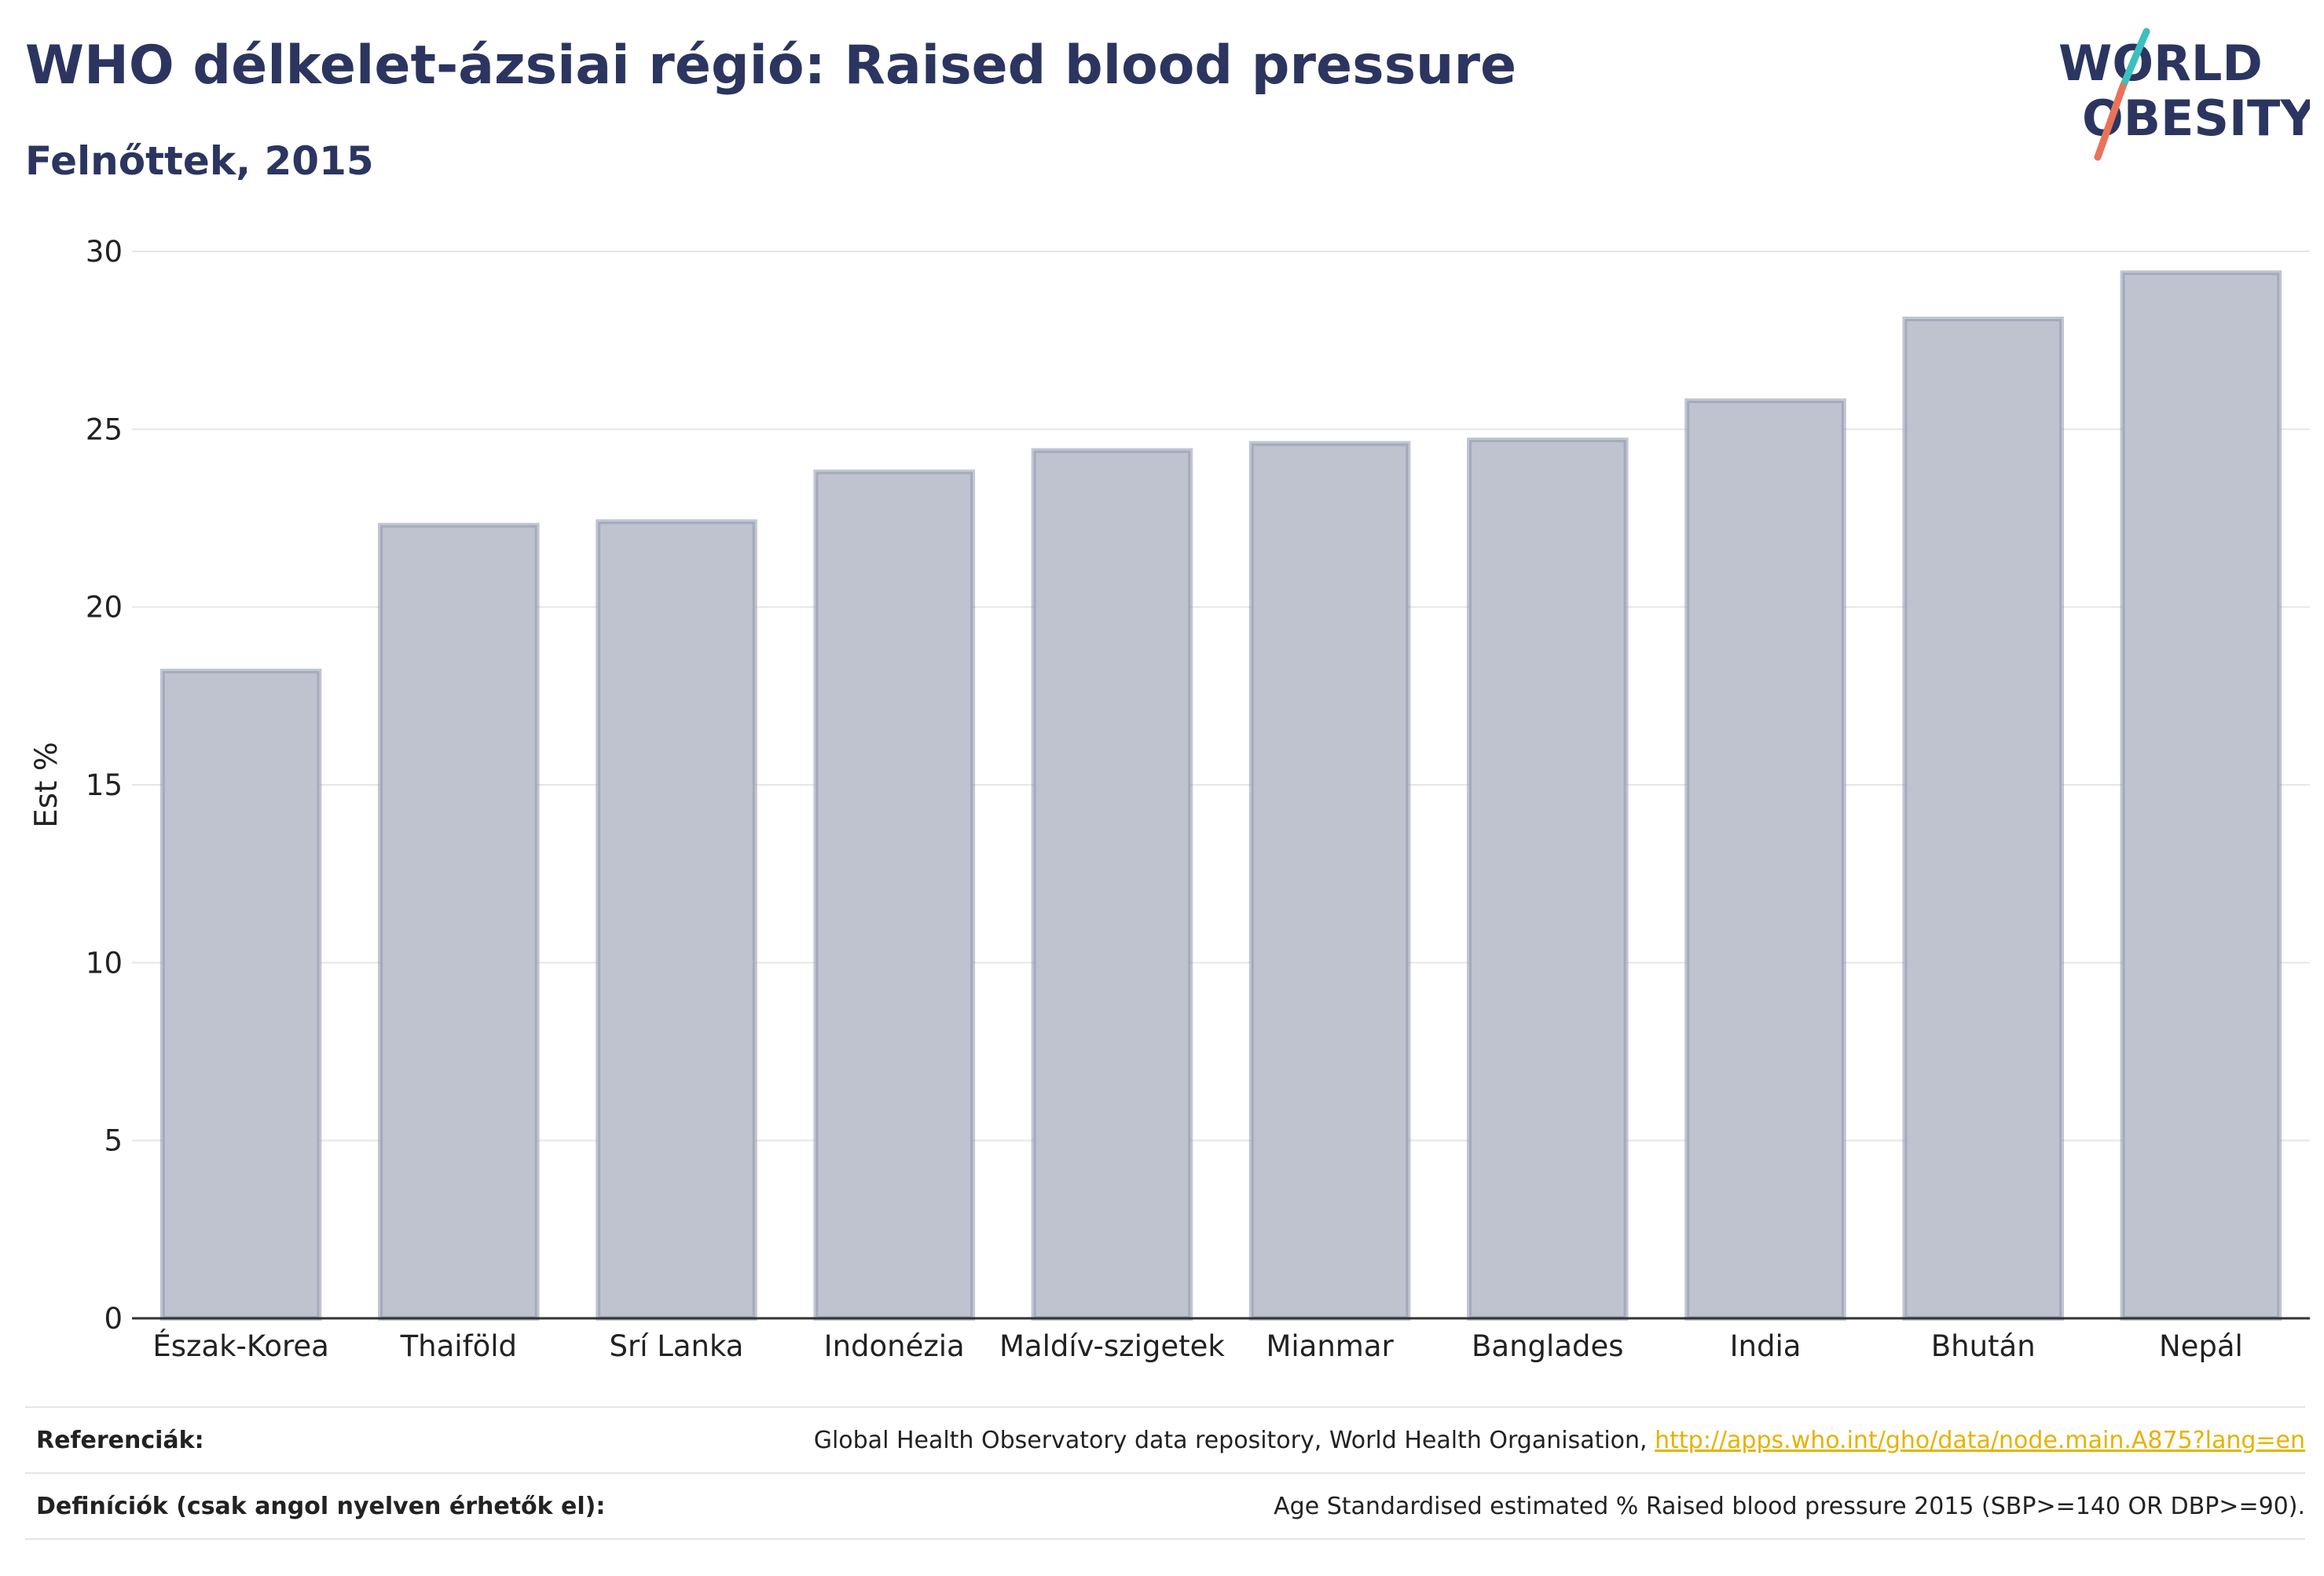 The width and height of the screenshot is (2324, 1576). I want to click on y-tick-label: 25, so click(104, 429).